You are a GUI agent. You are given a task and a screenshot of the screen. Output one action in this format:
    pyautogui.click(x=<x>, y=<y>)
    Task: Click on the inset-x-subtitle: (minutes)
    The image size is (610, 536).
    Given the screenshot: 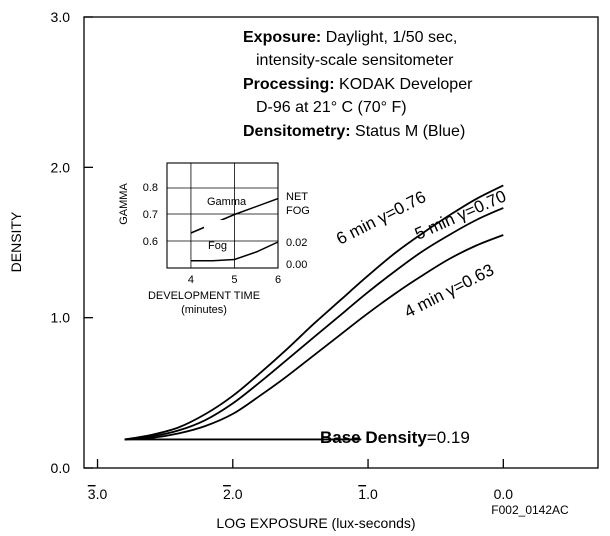 What is the action you would take?
    pyautogui.click(x=204, y=310)
    